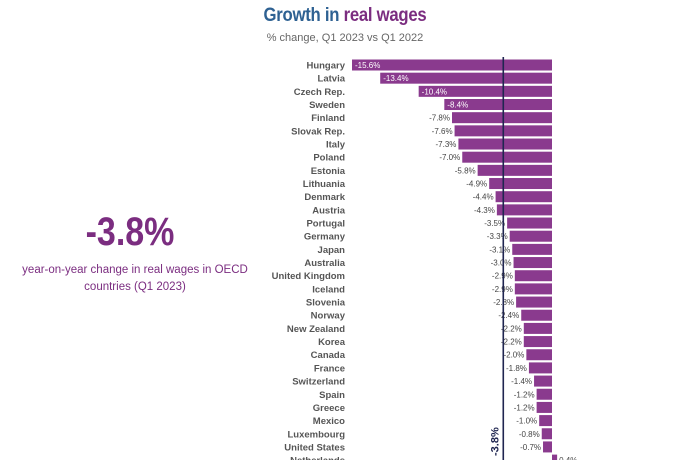 The width and height of the screenshot is (690, 460). Describe the element at coordinates (324, 184) in the screenshot. I see `category-label: Lithuania` at that location.